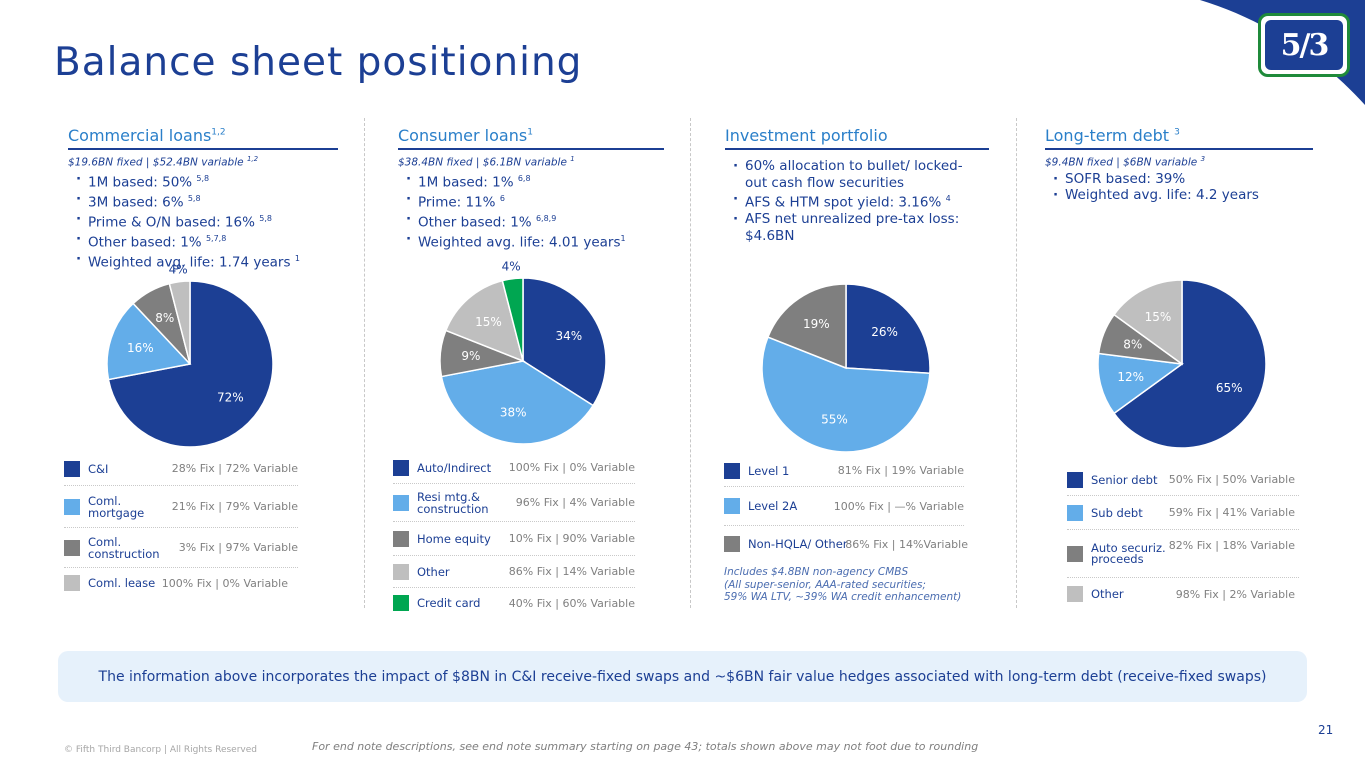  What do you see at coordinates (181, 507) in the screenshot?
I see `legend-row-coml-mortgage: Coml. mortgage 21% Fix | 79% Variable` at bounding box center [181, 507].